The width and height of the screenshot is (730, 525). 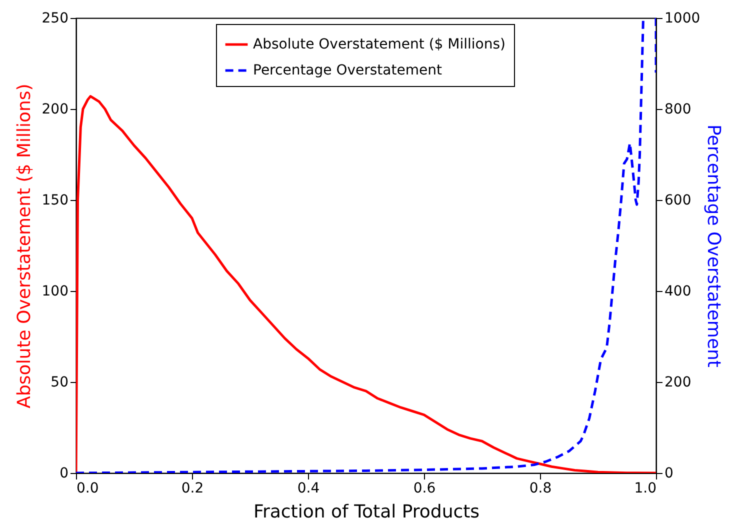 What do you see at coordinates (308, 488) in the screenshot?
I see `x-tick-label: 0.4` at bounding box center [308, 488].